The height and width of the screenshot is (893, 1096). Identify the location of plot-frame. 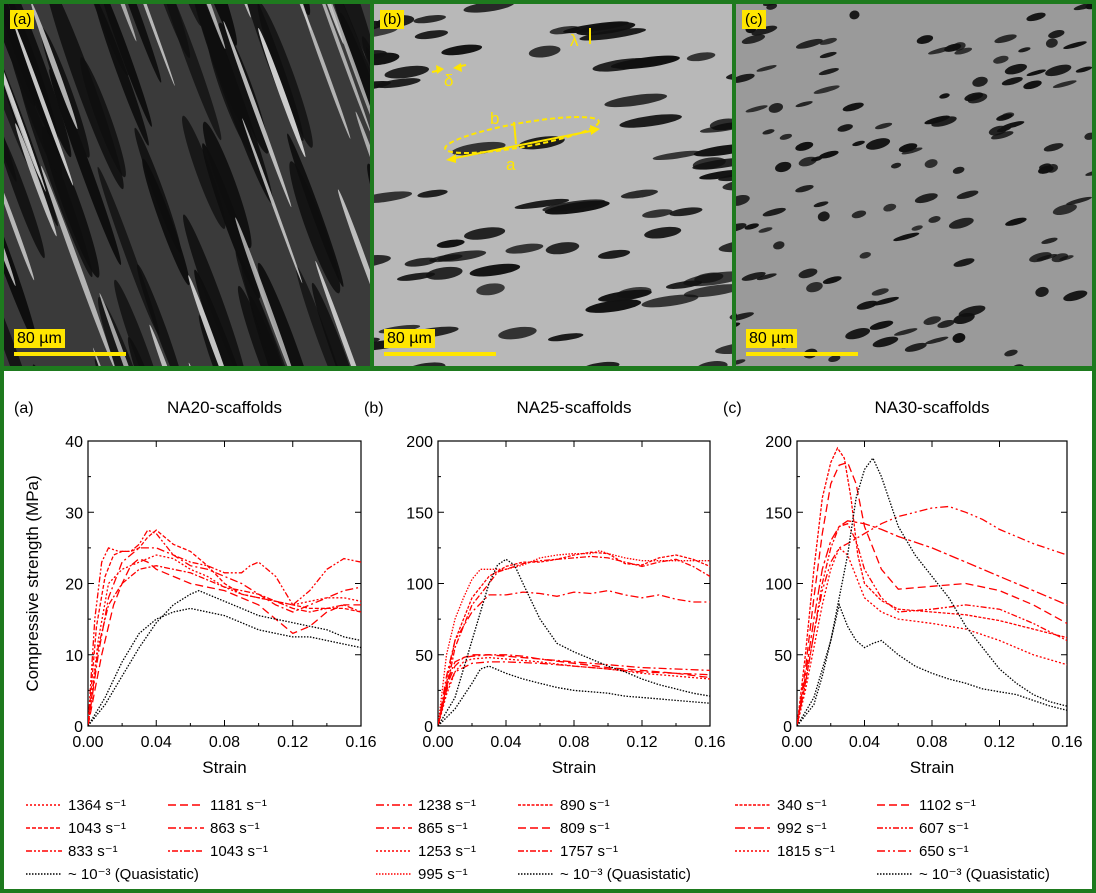
(574, 583).